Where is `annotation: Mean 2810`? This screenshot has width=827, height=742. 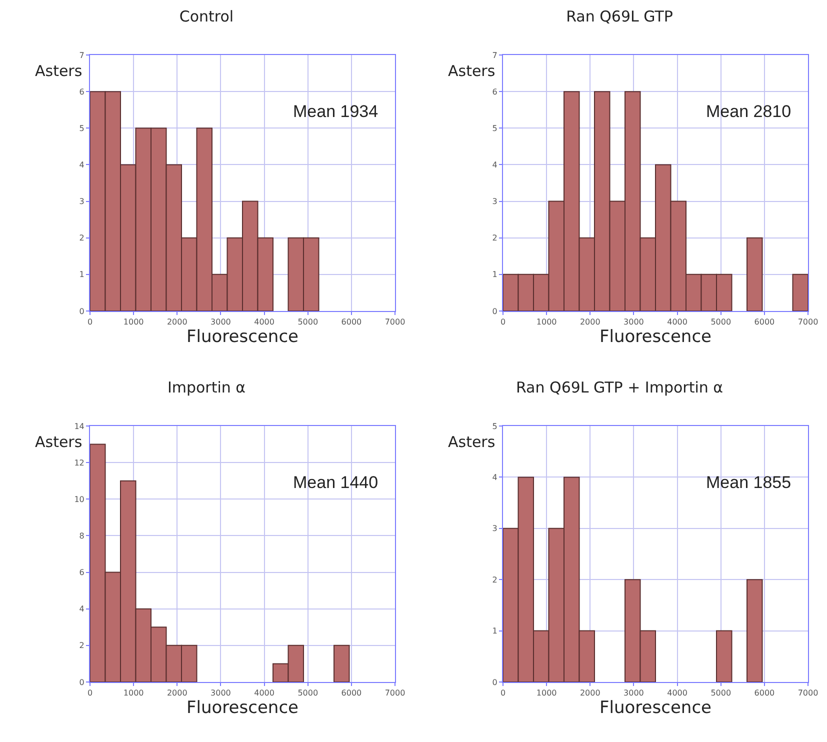 annotation: Mean 2810 is located at coordinates (749, 111).